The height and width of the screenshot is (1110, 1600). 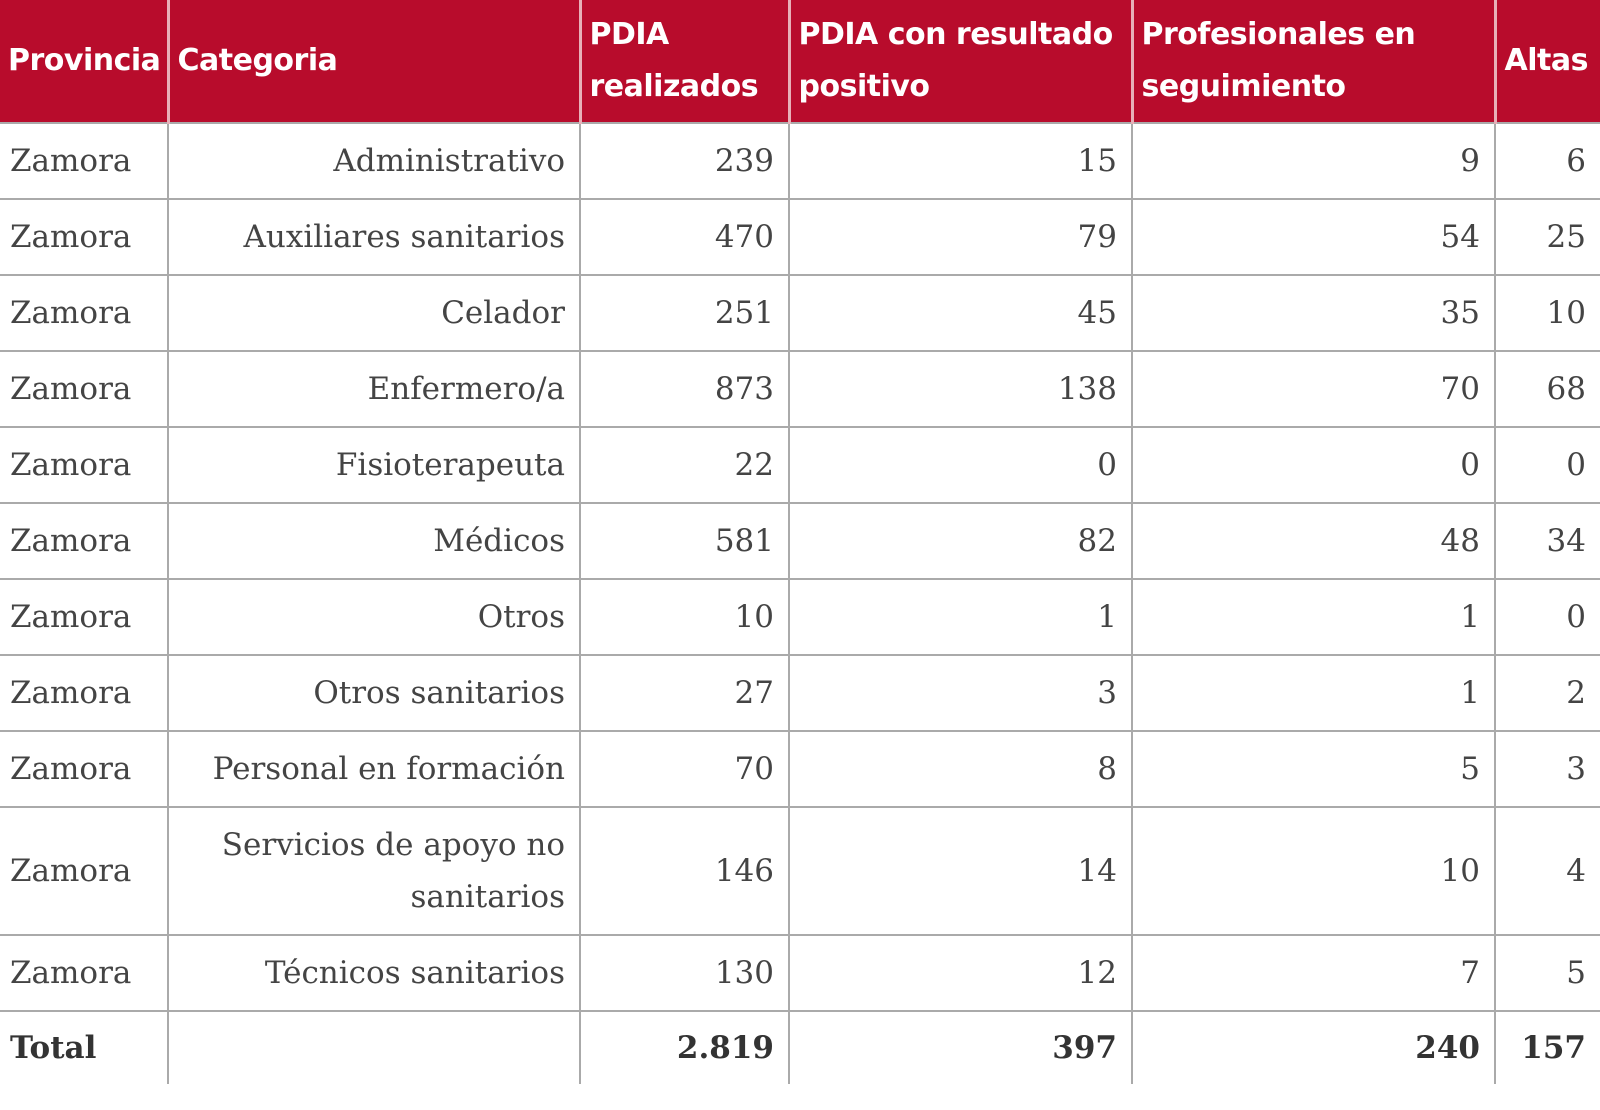 I want to click on cell-pdia-positivo: 45, so click(x=960, y=313).